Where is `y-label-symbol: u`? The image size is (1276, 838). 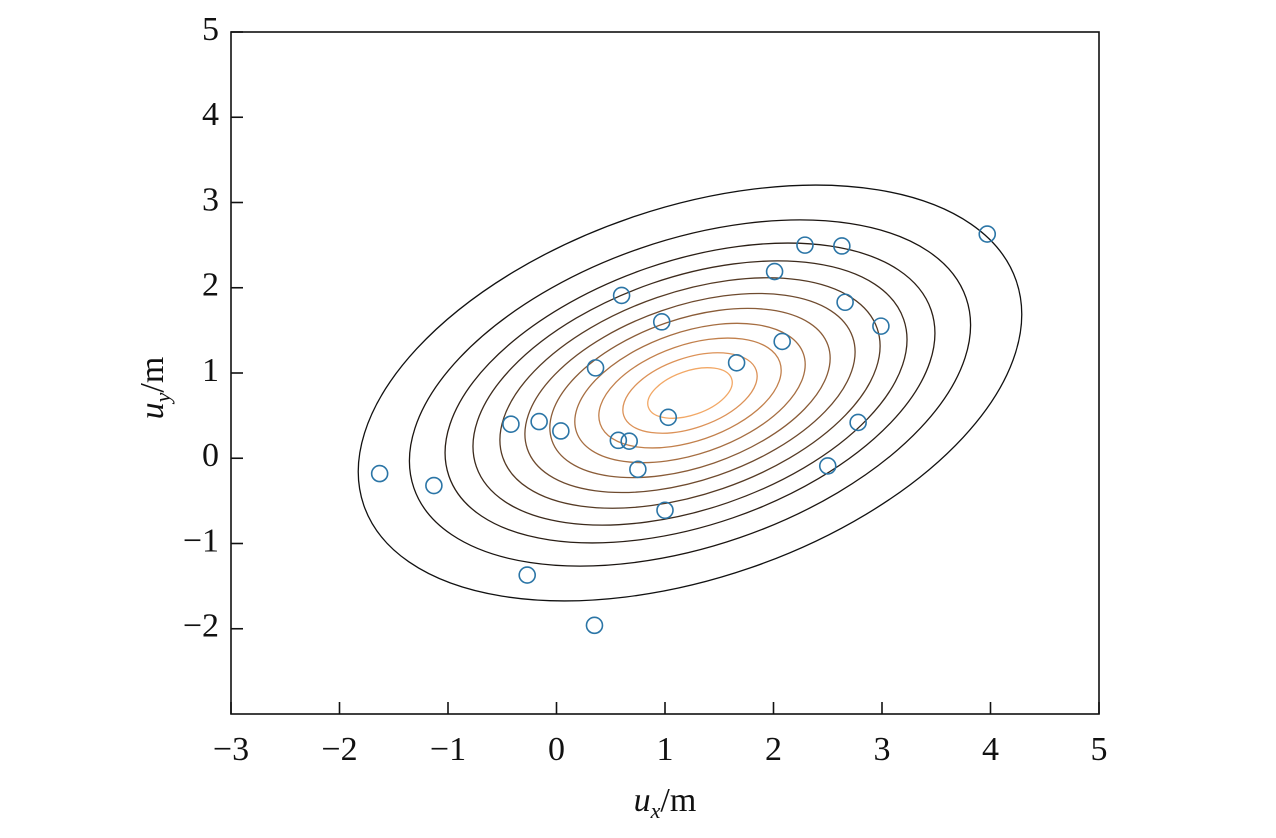 y-label-symbol: u is located at coordinates (152, 410).